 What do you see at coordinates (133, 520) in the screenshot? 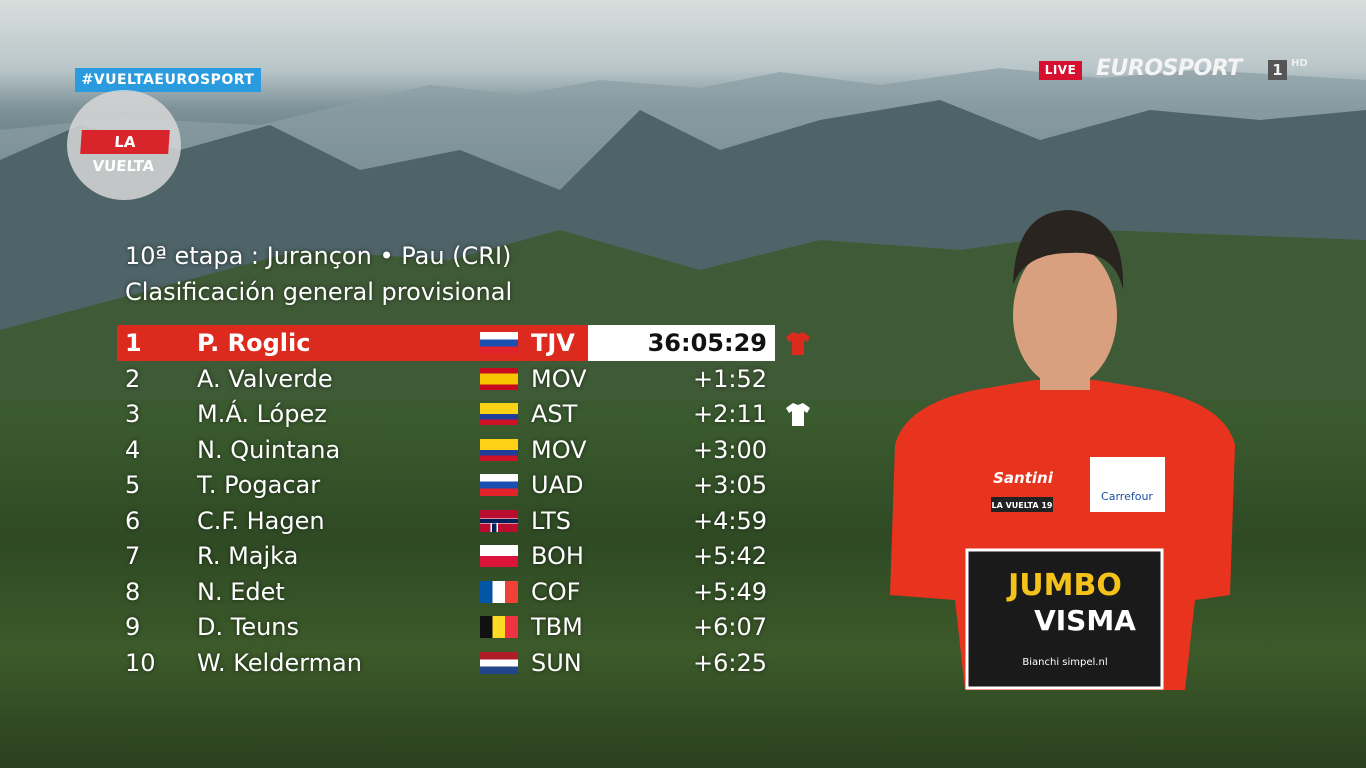
I see `rank: 6` at bounding box center [133, 520].